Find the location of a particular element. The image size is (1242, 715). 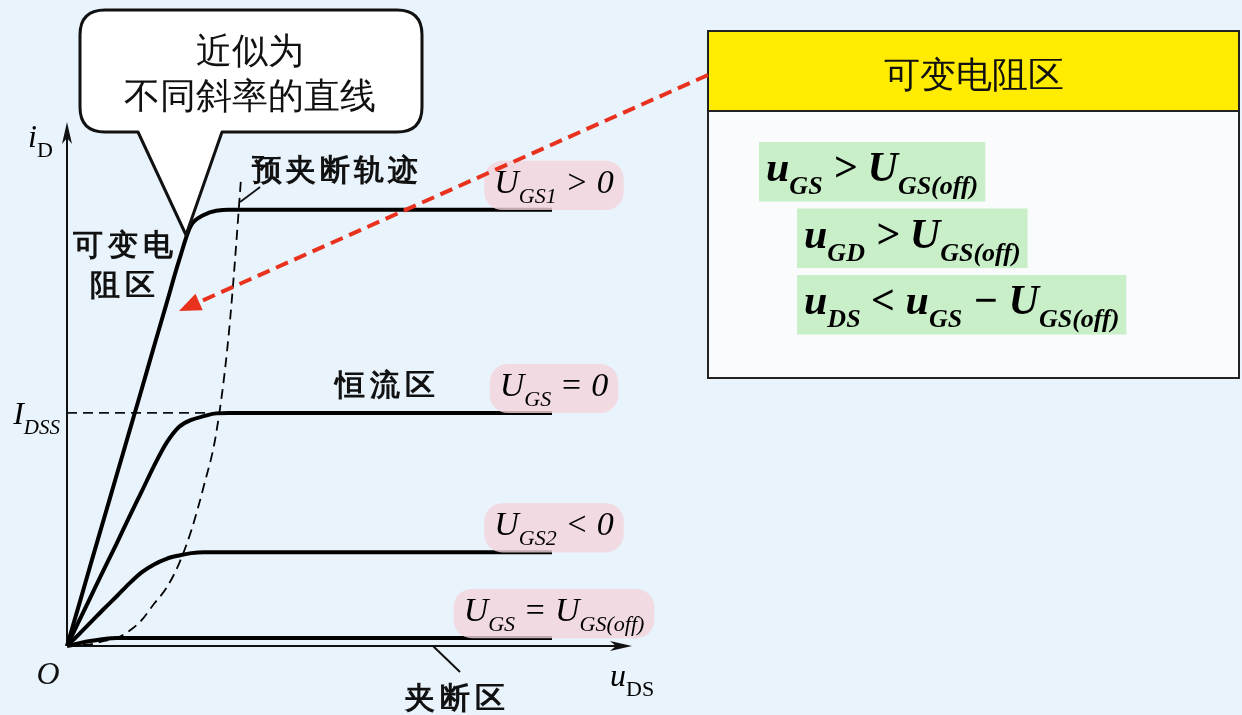

series-label: U$_{GS}$ = 0 is located at coordinates (554, 388).